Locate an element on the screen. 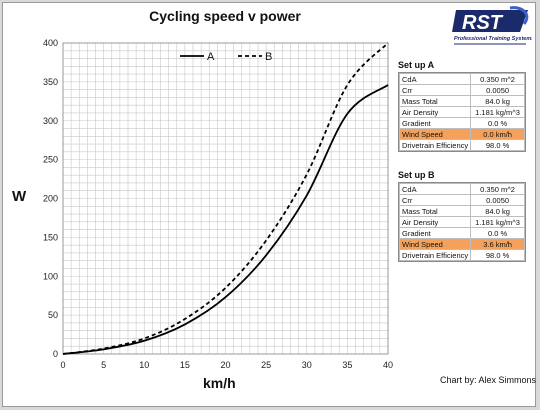 This screenshot has width=540, height=410. y-tick-label: 350 is located at coordinates (50, 82).